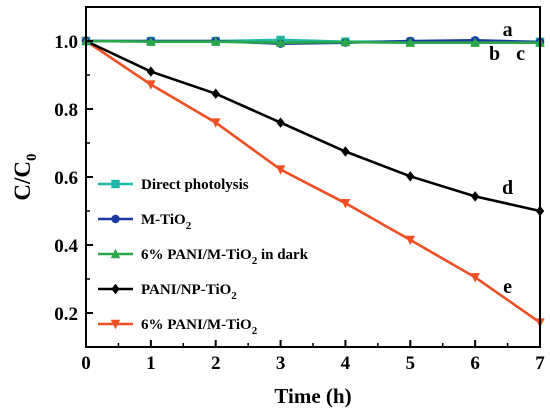  Describe the element at coordinates (216, 363) in the screenshot. I see `x-tick-label: 2` at that location.